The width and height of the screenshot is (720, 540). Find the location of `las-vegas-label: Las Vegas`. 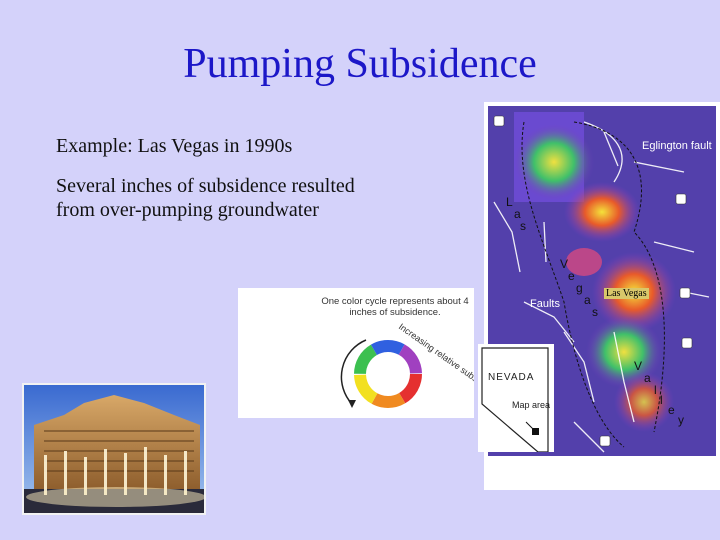

las-vegas-label: Las Vegas is located at coordinates (626, 293).